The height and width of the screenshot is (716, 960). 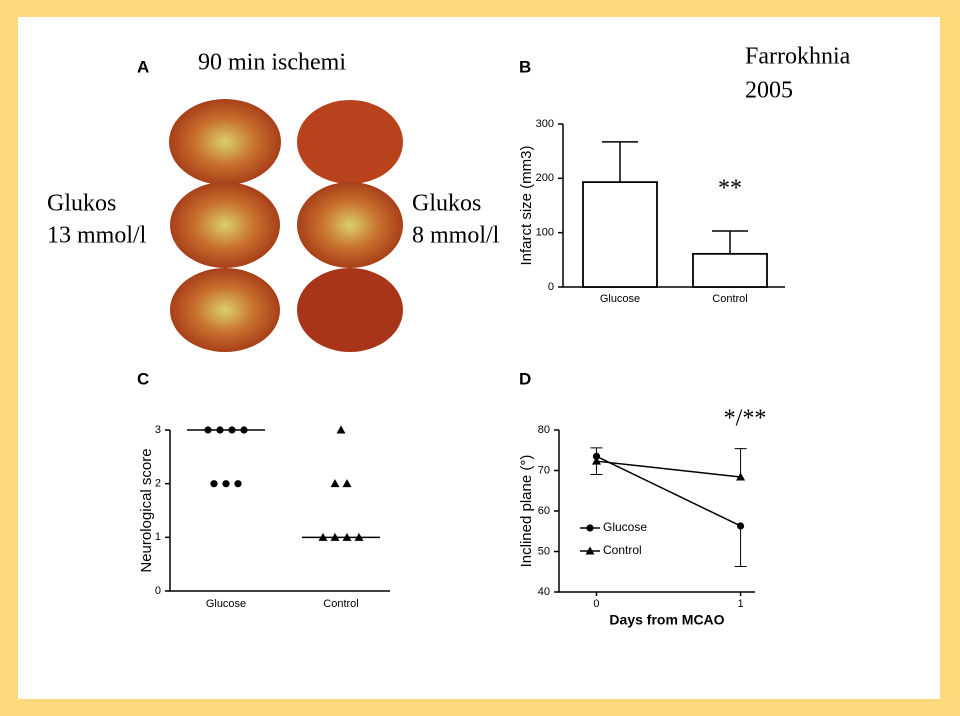 I want to click on y-tick-label: 60, so click(x=544, y=511).